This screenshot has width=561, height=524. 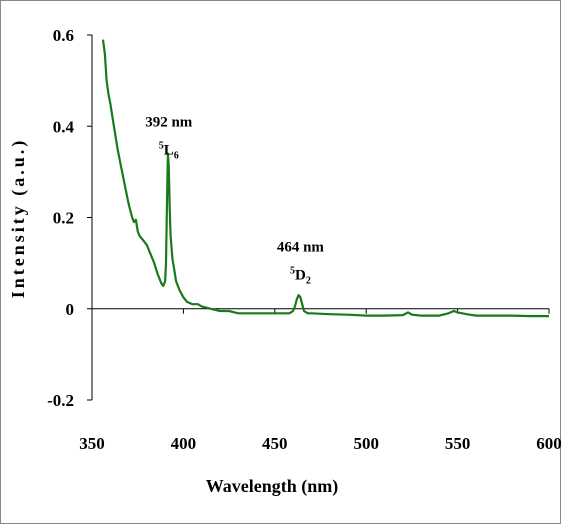 What do you see at coordinates (548, 443) in the screenshot?
I see `x-tick-label: 600` at bounding box center [548, 443].